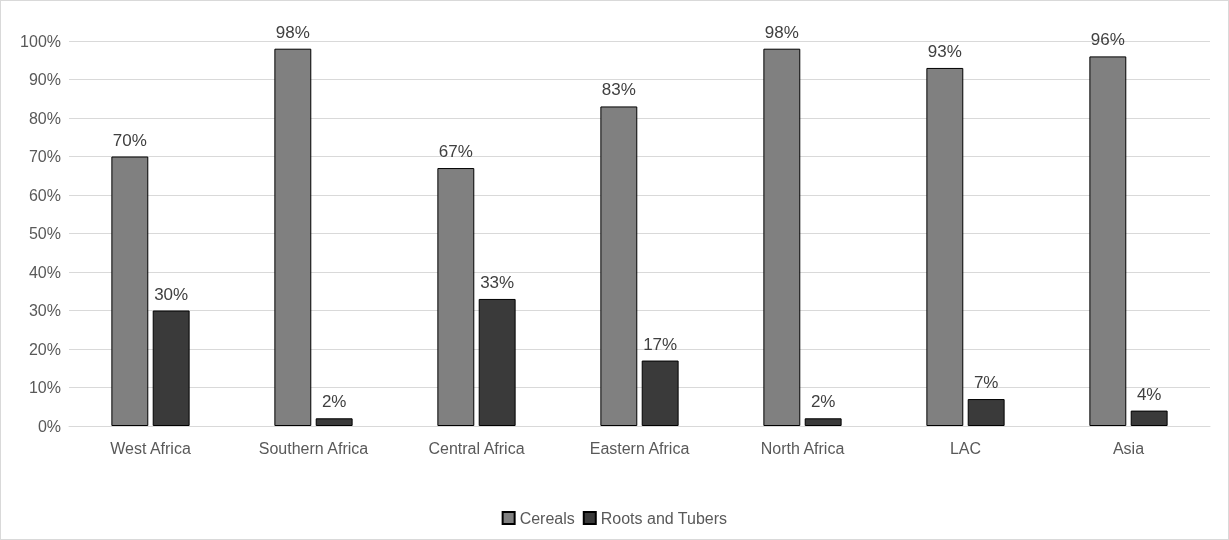  What do you see at coordinates (664, 518) in the screenshot?
I see `legend-label: Roots and Tubers` at bounding box center [664, 518].